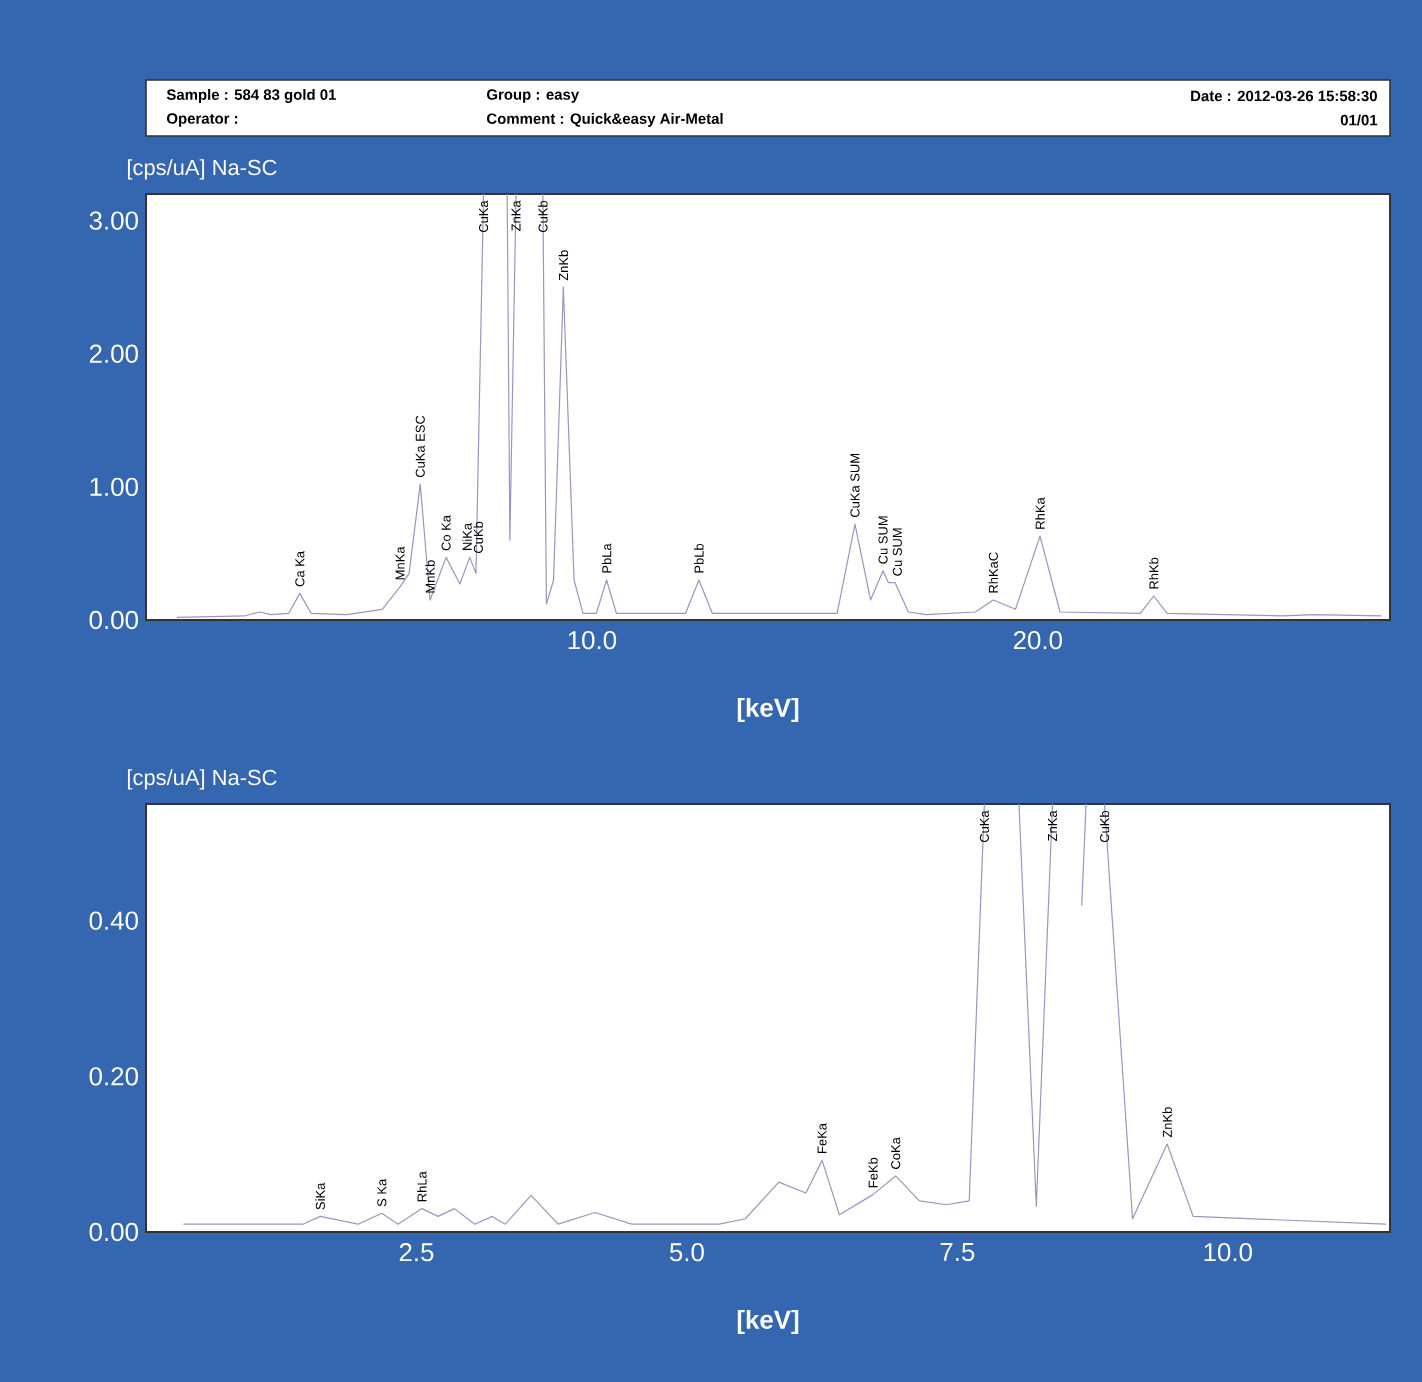 The image size is (1422, 1382). What do you see at coordinates (113, 353) in the screenshot?
I see `y-tick-label: 2.00` at bounding box center [113, 353].